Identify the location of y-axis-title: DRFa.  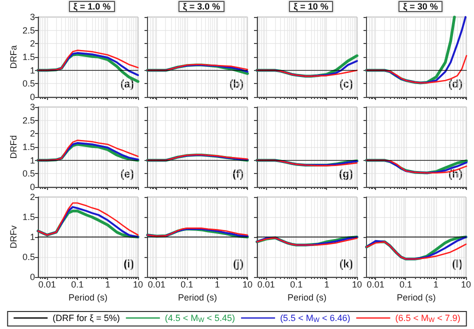
(13, 57).